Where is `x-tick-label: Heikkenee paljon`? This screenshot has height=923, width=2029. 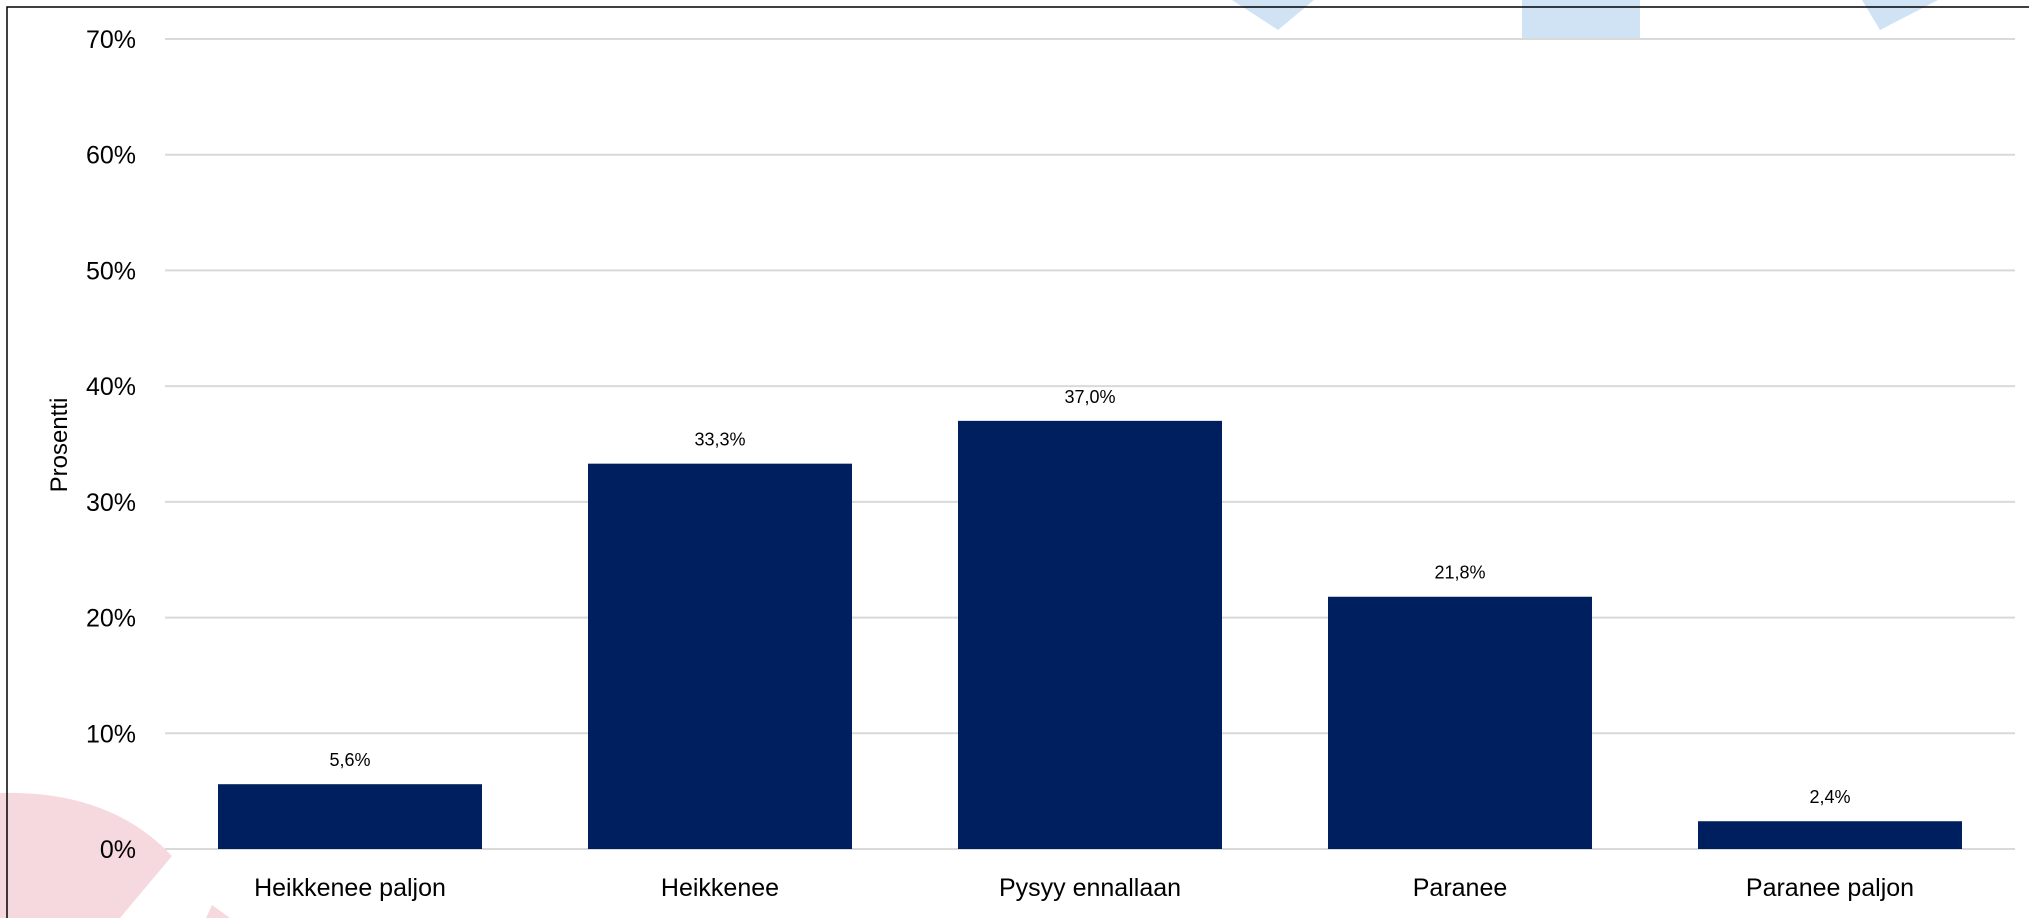 x-tick-label: Heikkenee paljon is located at coordinates (350, 888).